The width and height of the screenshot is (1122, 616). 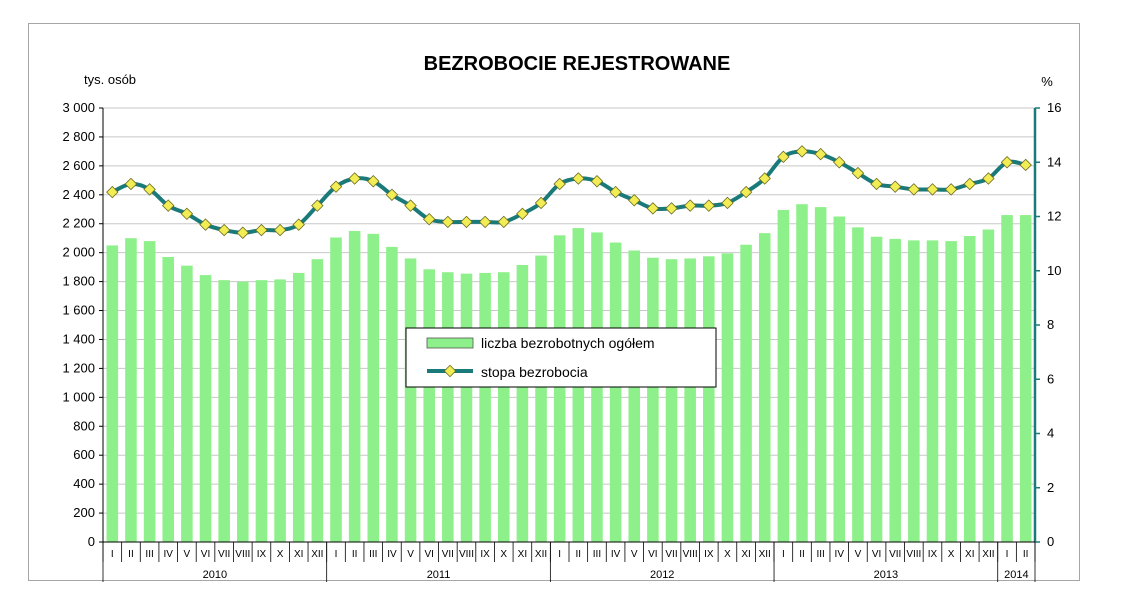 What do you see at coordinates (634, 554) in the screenshot?
I see `month-label: V` at bounding box center [634, 554].